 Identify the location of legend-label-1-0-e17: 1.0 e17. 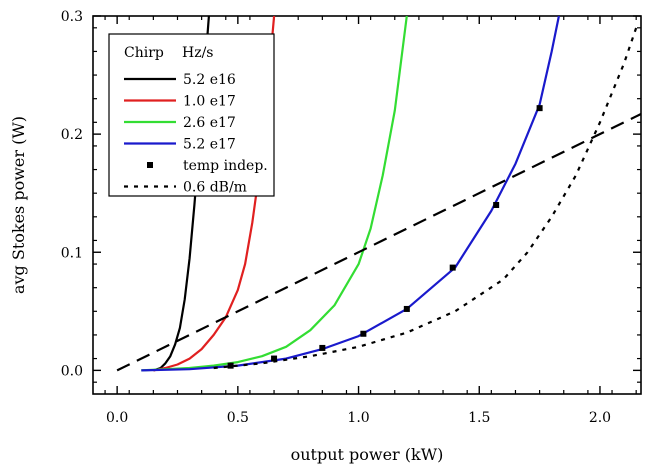
(209, 102).